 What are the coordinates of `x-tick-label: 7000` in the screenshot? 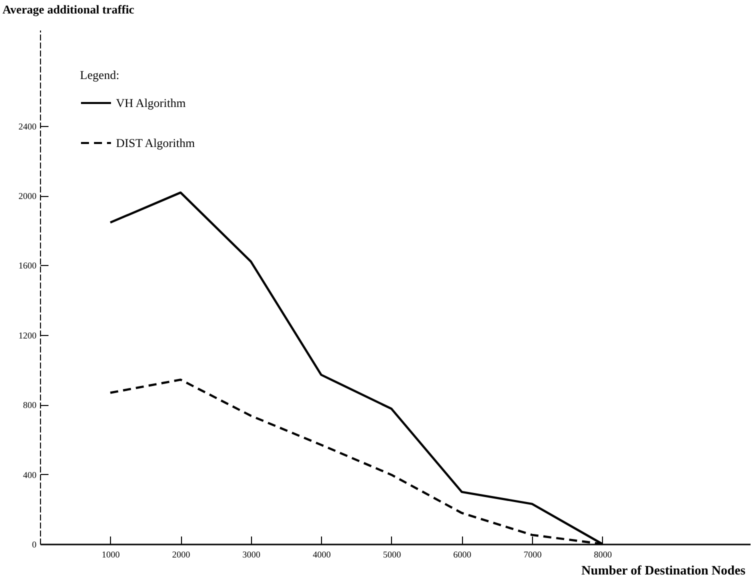 It's located at (533, 555).